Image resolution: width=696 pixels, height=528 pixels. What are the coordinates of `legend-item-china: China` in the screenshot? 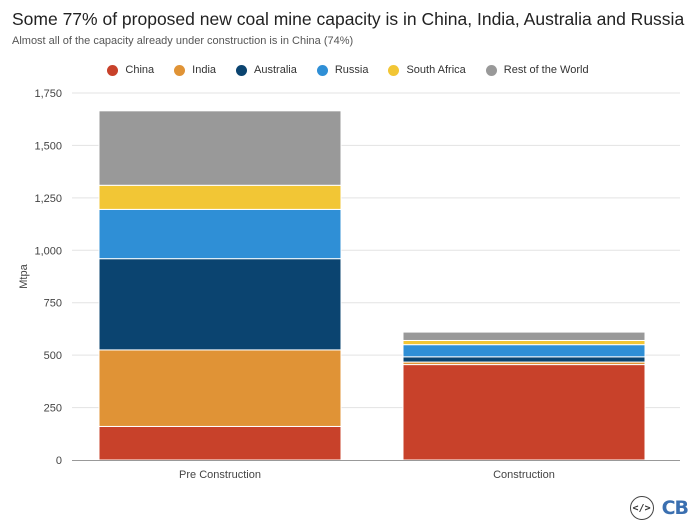 It's located at (130, 70).